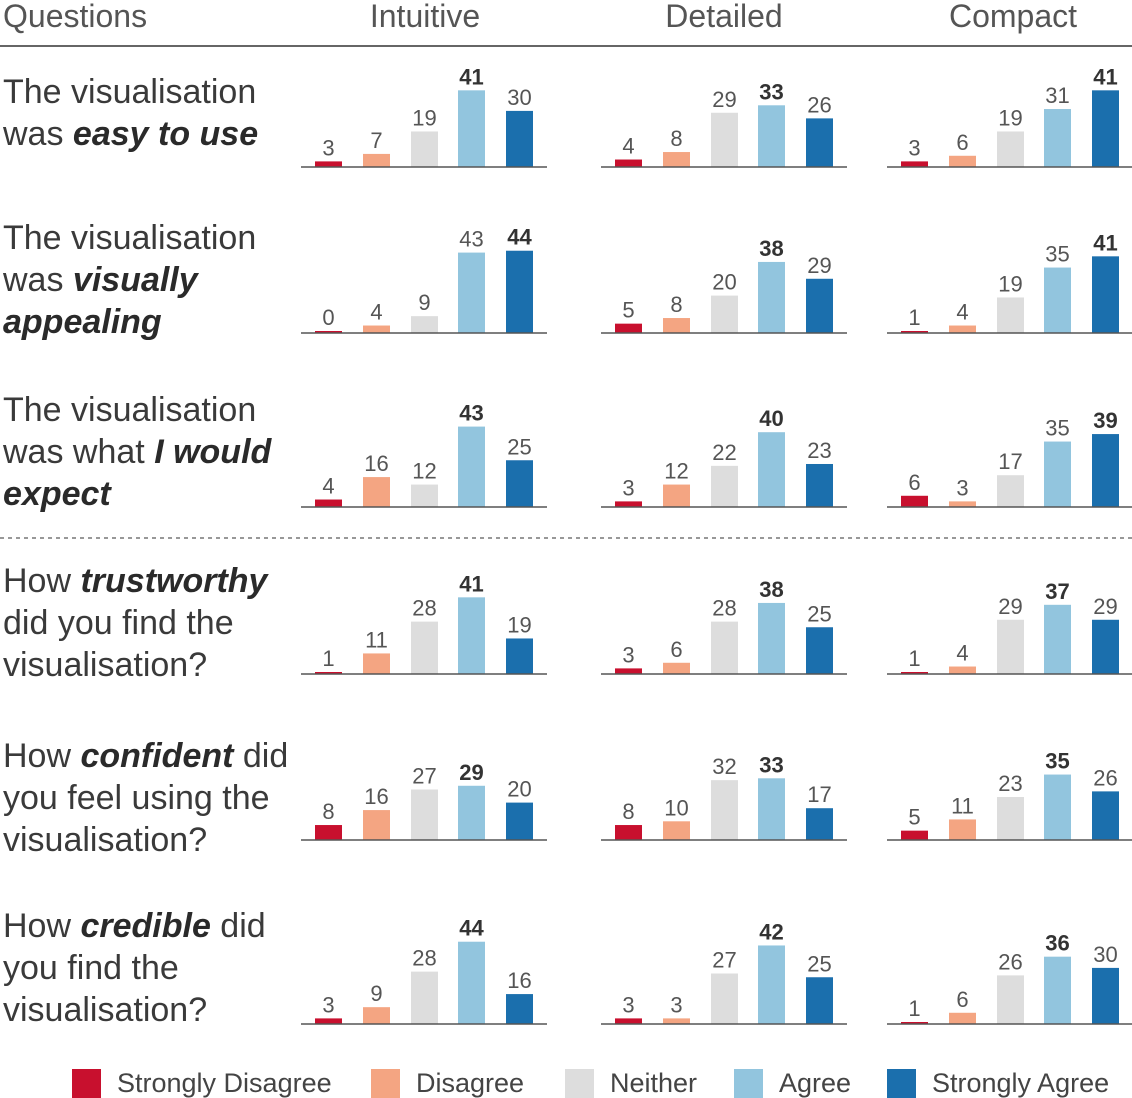 The width and height of the screenshot is (1132, 1098). I want to click on data-label: 33, so click(771, 91).